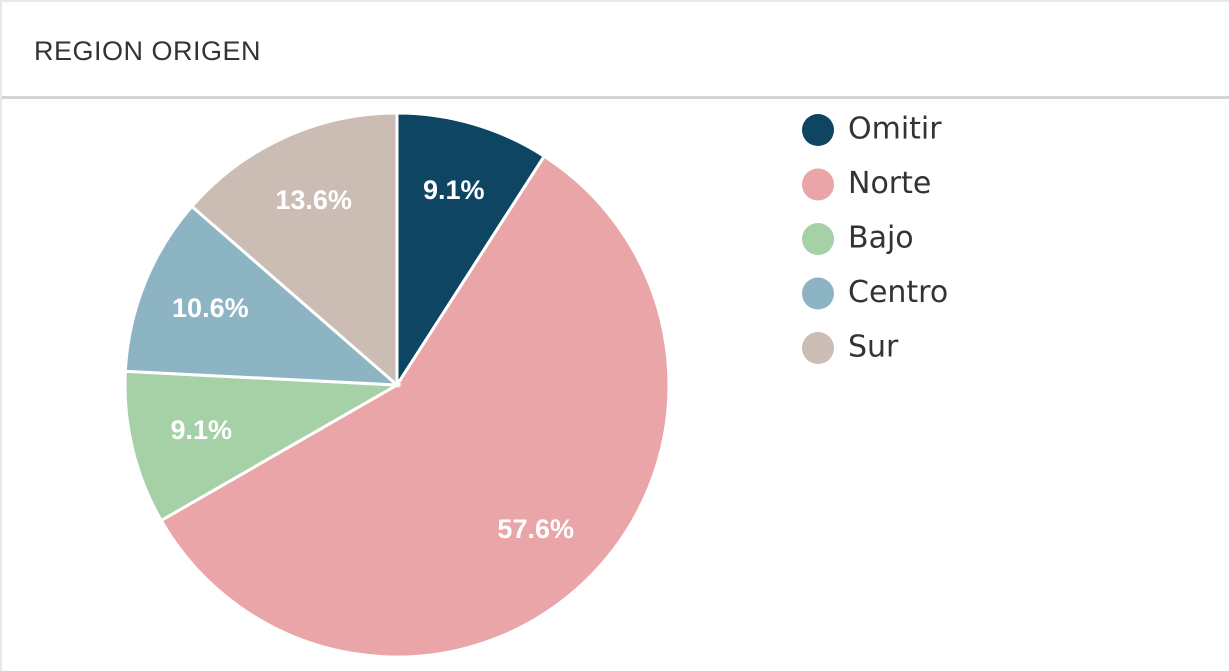 This screenshot has width=1229, height=671. I want to click on legend-label: Omitir, so click(895, 129).